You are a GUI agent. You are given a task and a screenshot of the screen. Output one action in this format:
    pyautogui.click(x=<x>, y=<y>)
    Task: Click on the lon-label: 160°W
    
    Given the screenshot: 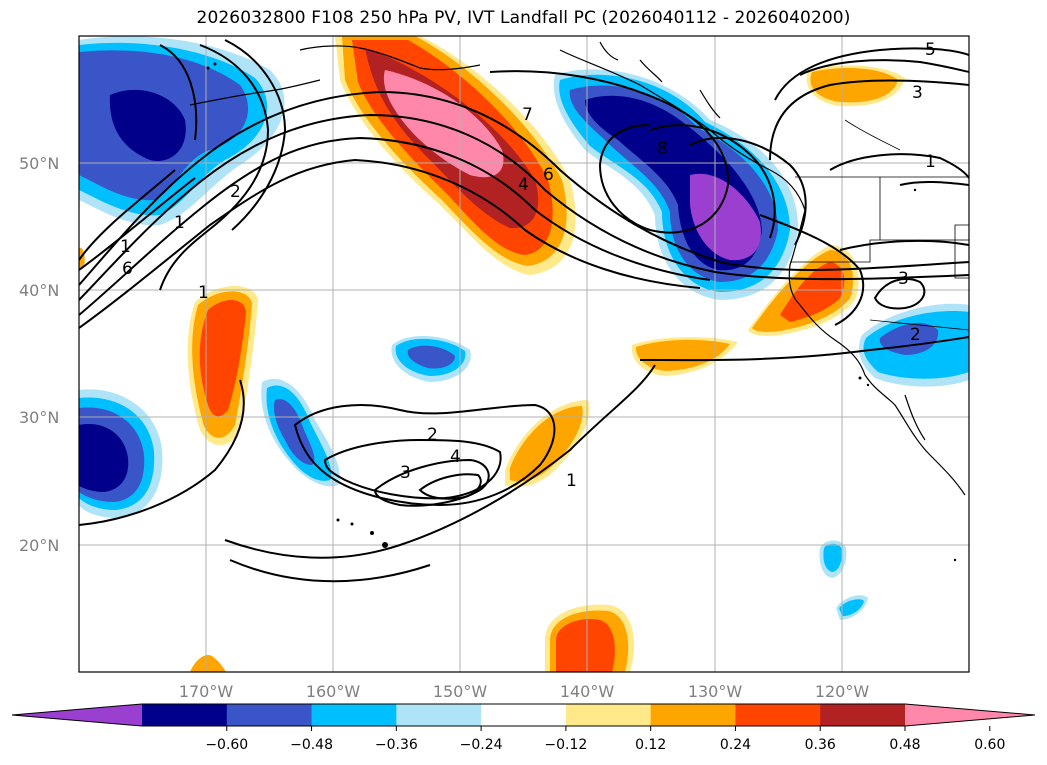 What is the action you would take?
    pyautogui.click(x=333, y=691)
    